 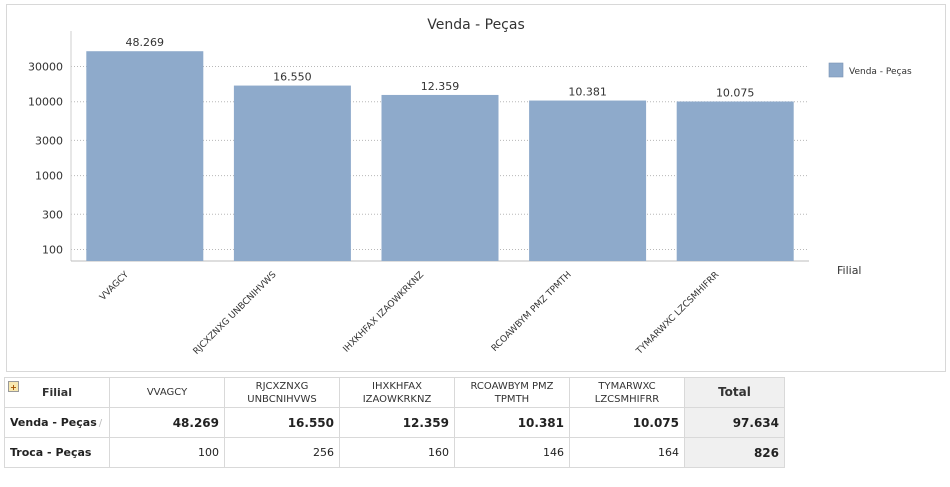 I want to click on table-cell: 100, so click(x=167, y=452).